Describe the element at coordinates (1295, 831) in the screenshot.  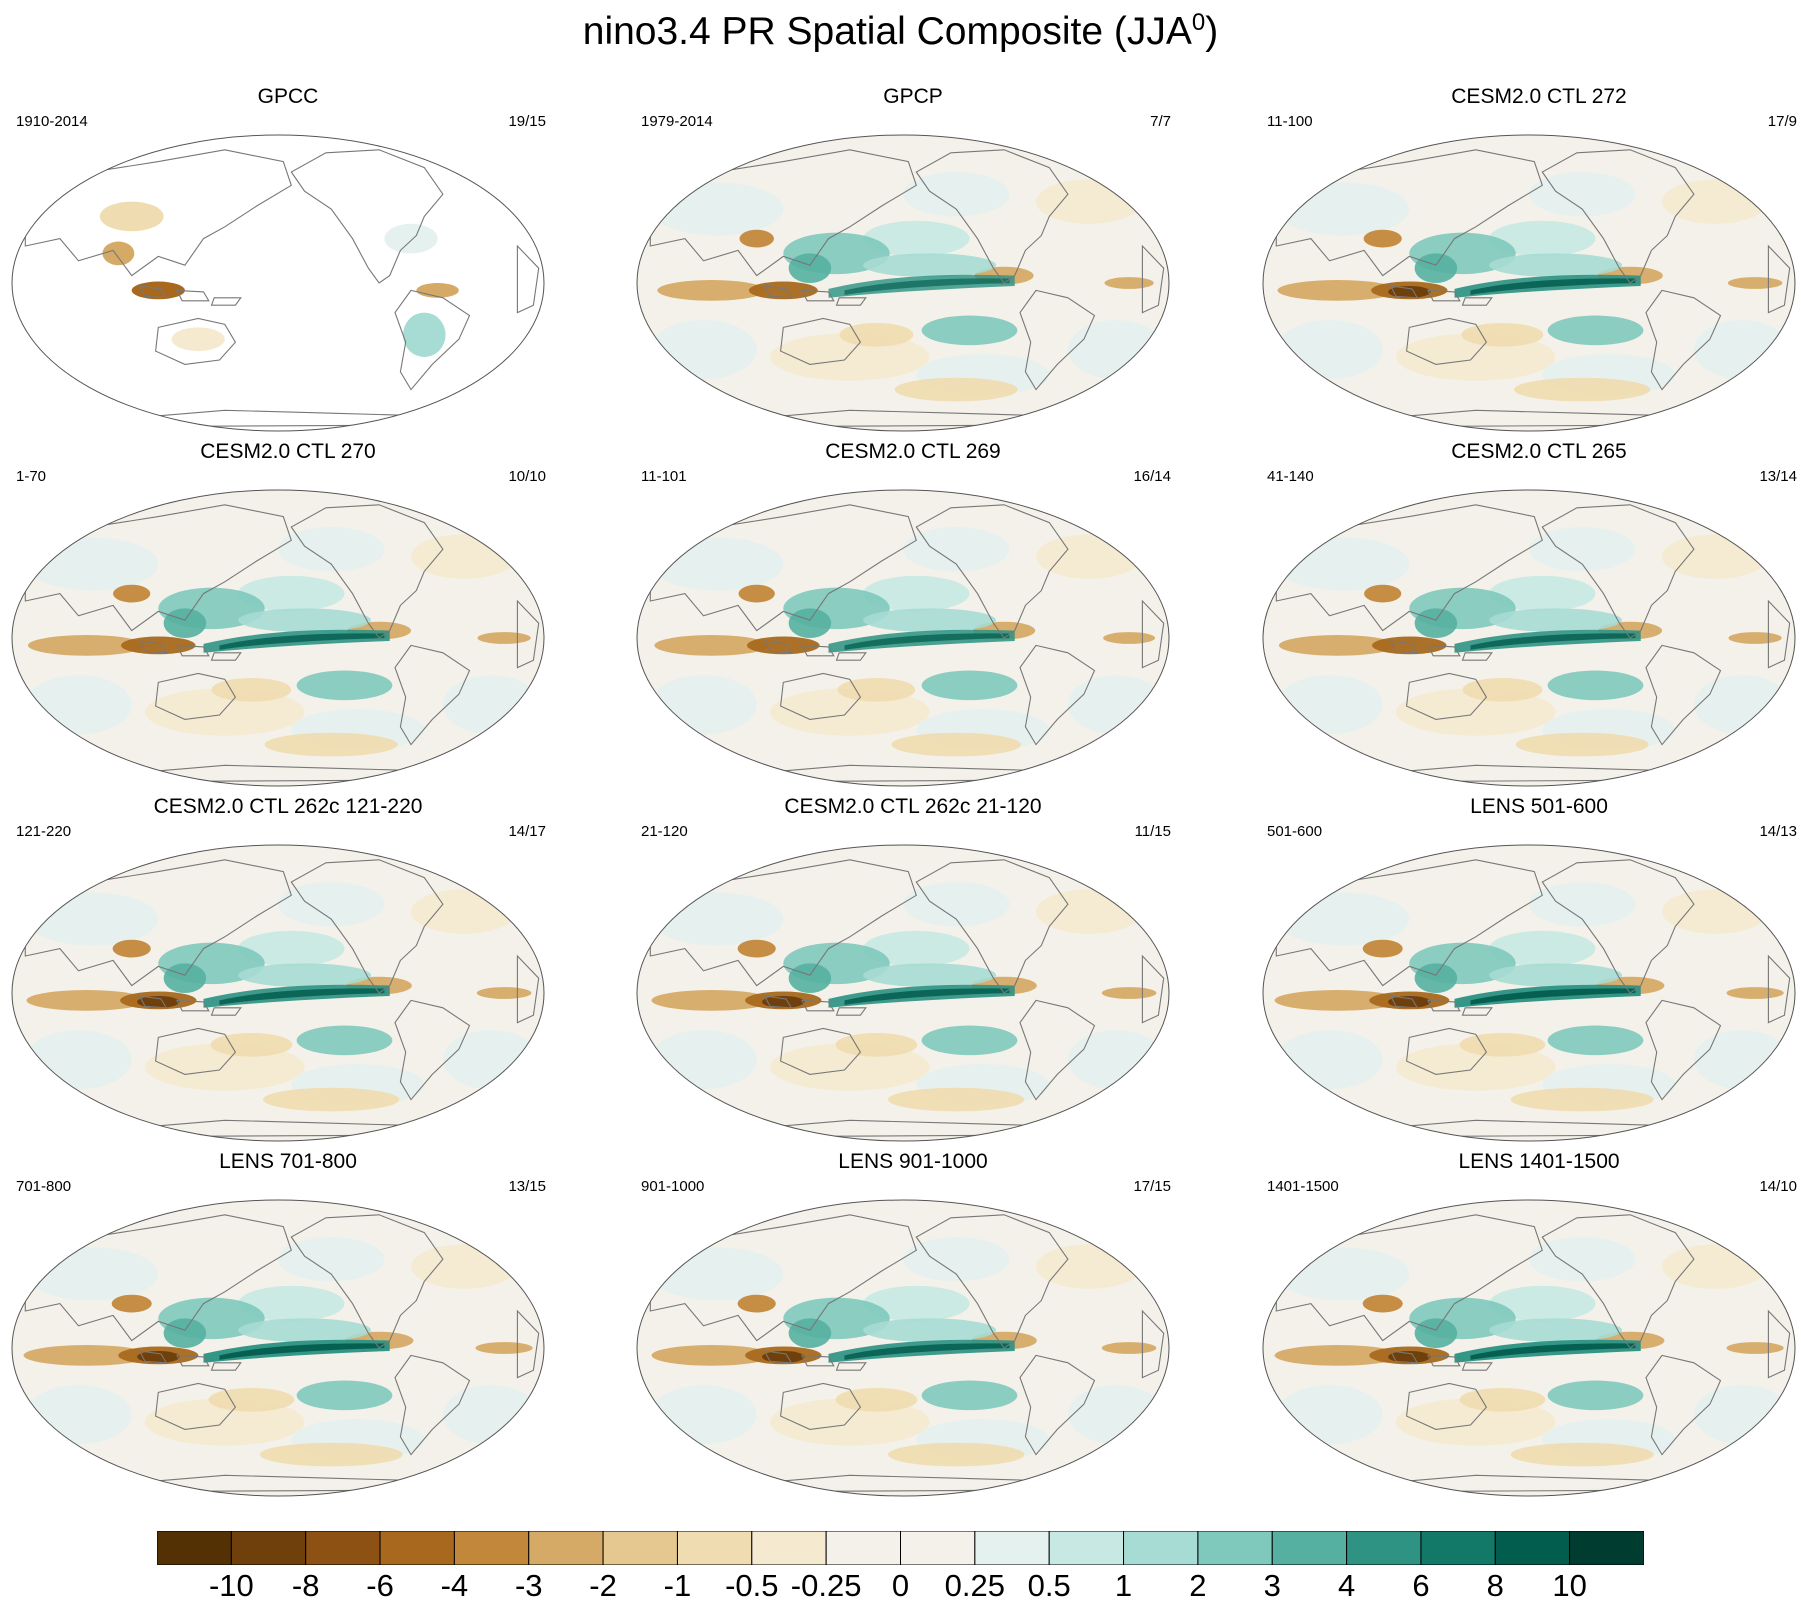
I see `panel-years: 501-600` at that location.